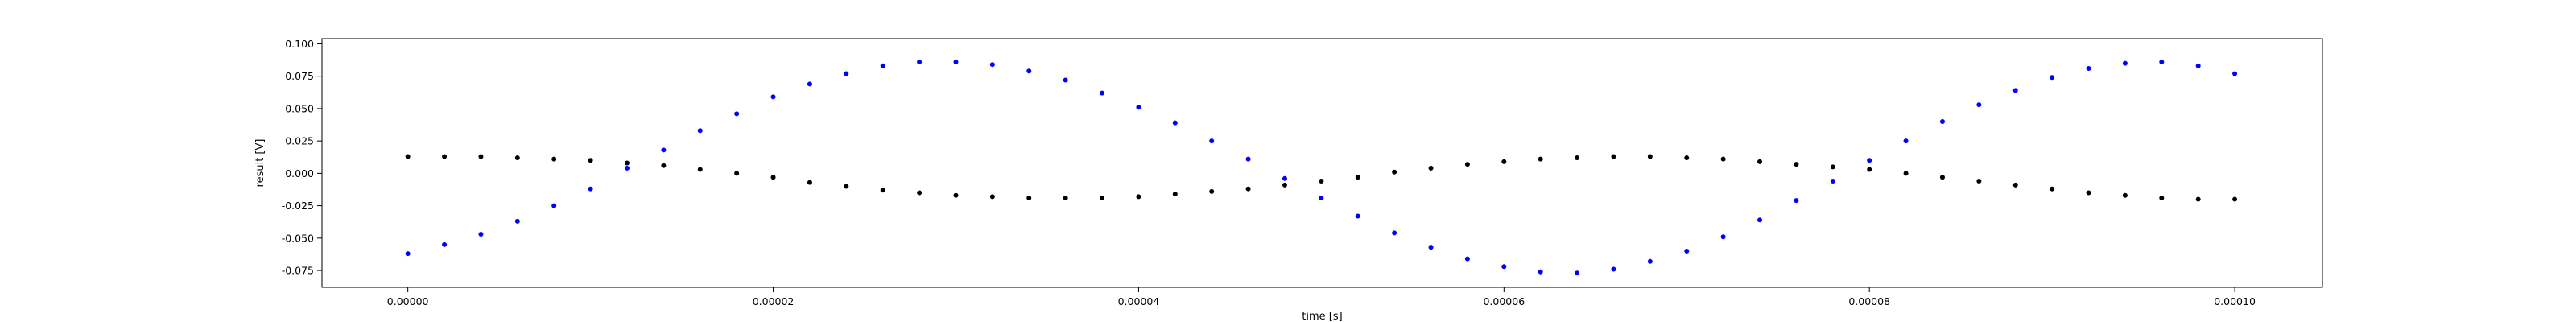 The height and width of the screenshot is (322, 2576). What do you see at coordinates (299, 44) in the screenshot?
I see `y-tick-label: 0.100` at bounding box center [299, 44].